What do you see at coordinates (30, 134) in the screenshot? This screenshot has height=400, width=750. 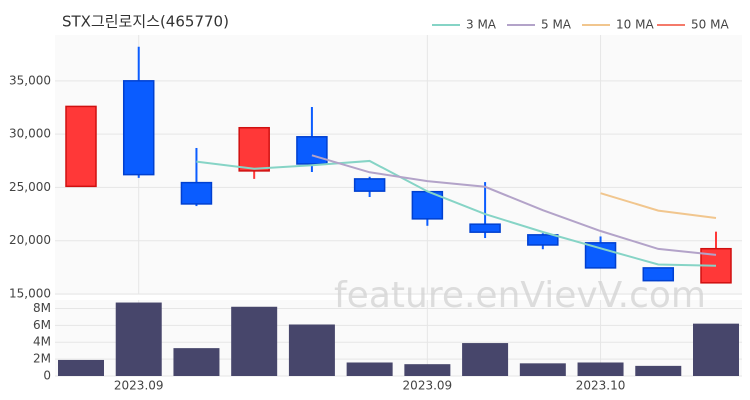 I see `y-tick-label: 30,000` at bounding box center [30, 134].